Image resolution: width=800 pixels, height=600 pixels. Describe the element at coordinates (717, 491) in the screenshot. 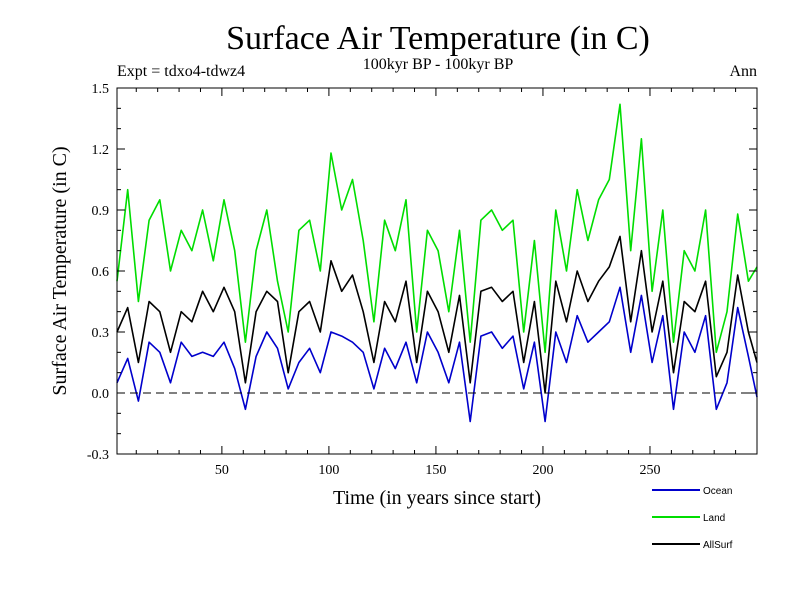

I see `legend-label-ocean: Ocean` at that location.